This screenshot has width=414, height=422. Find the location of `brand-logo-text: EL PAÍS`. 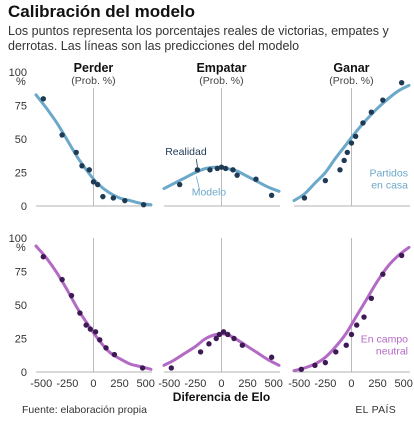

brand-logo-text: EL PAÍS is located at coordinates (375, 410).